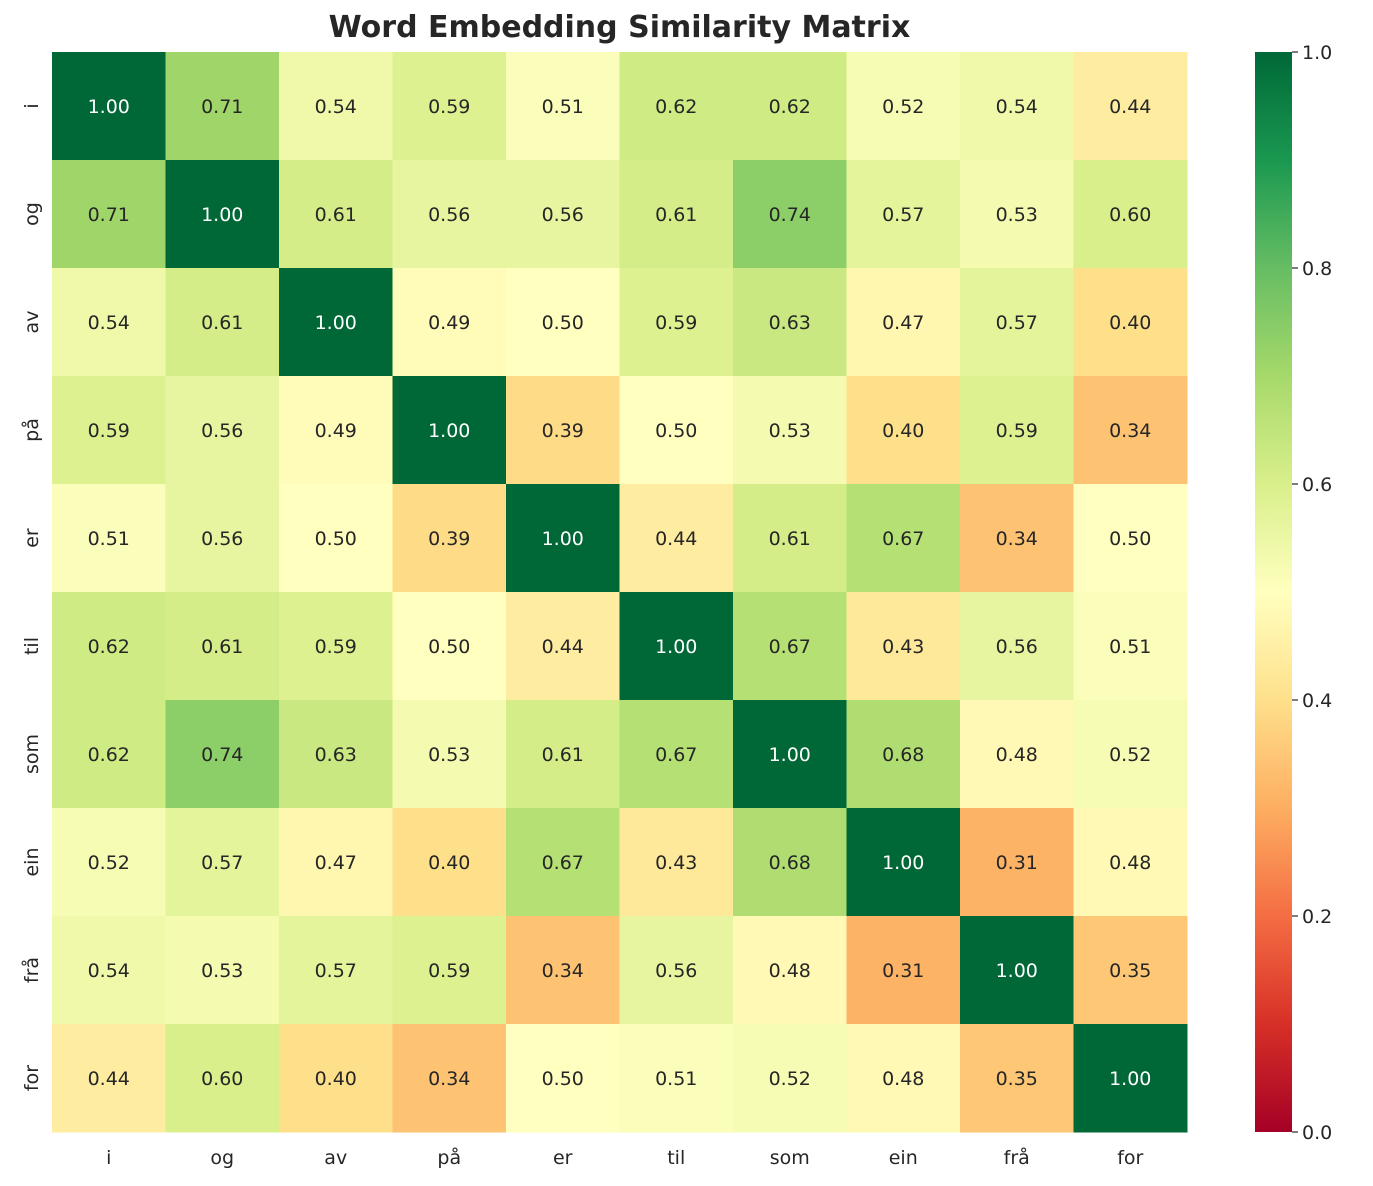  Describe the element at coordinates (32, 105) in the screenshot. I see `y-tick-label: i` at that location.